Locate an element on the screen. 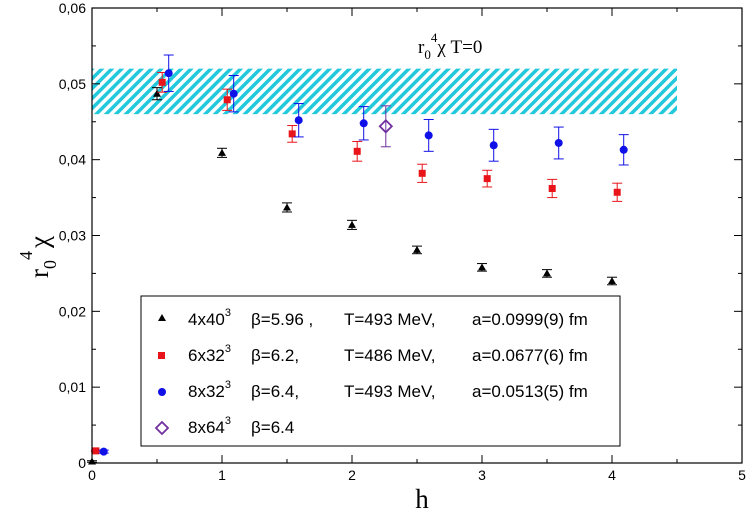  x-tick-label: 0 is located at coordinates (92, 475).